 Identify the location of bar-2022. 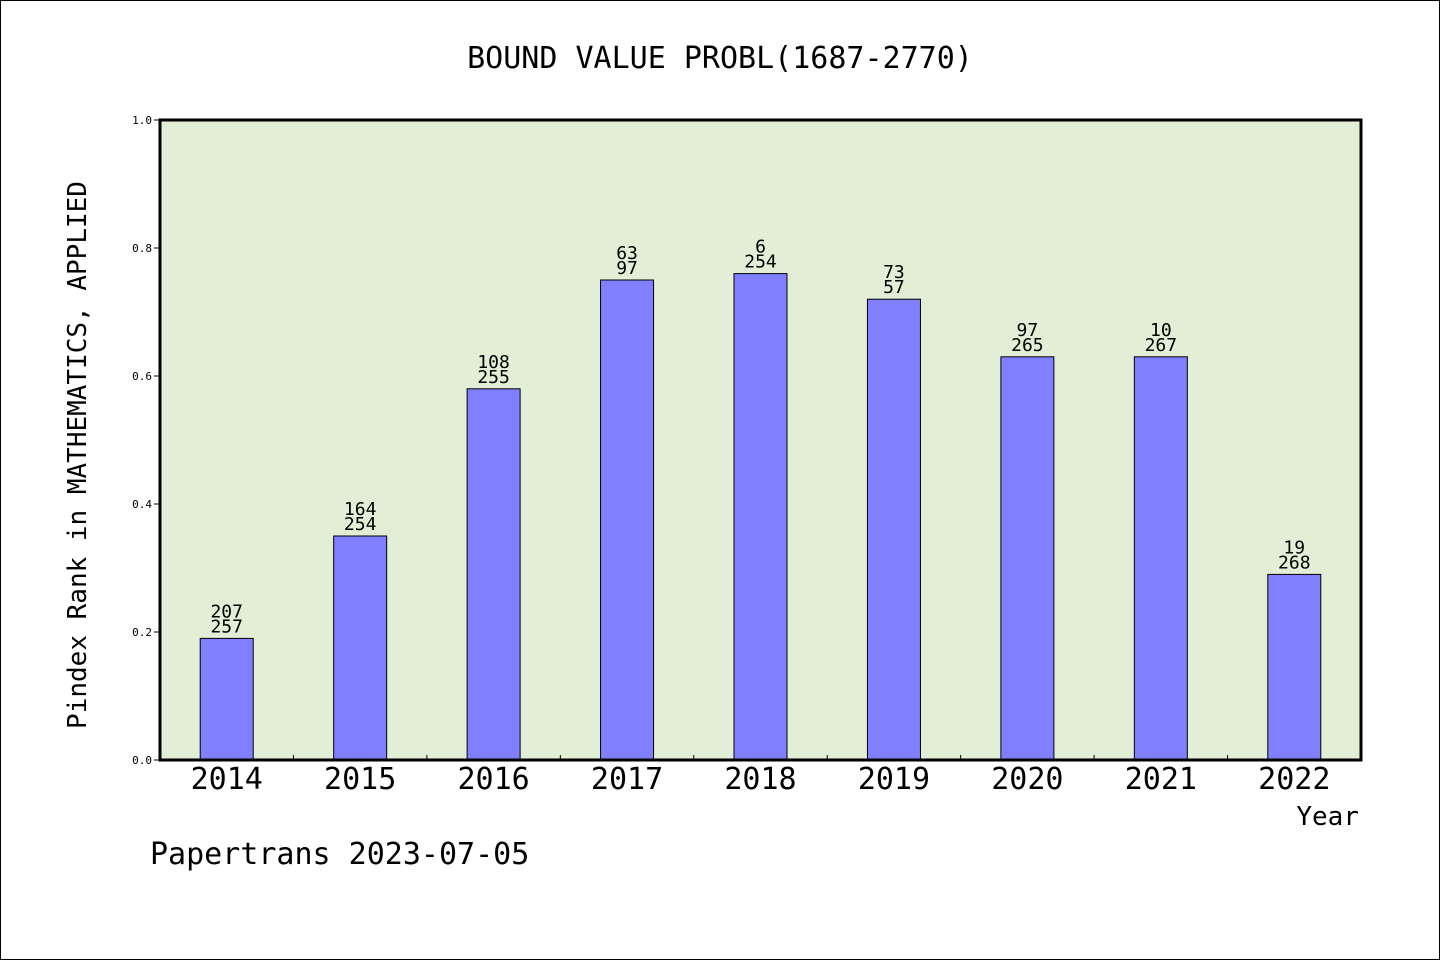
(1294, 667).